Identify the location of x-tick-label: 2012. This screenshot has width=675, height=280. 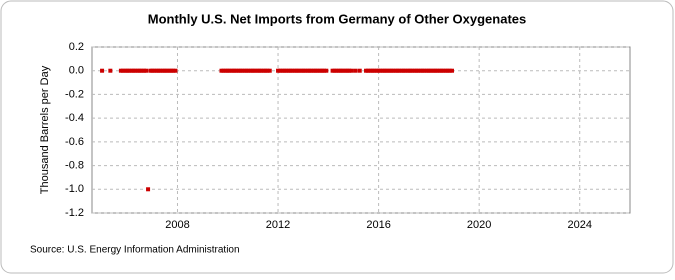
(278, 225).